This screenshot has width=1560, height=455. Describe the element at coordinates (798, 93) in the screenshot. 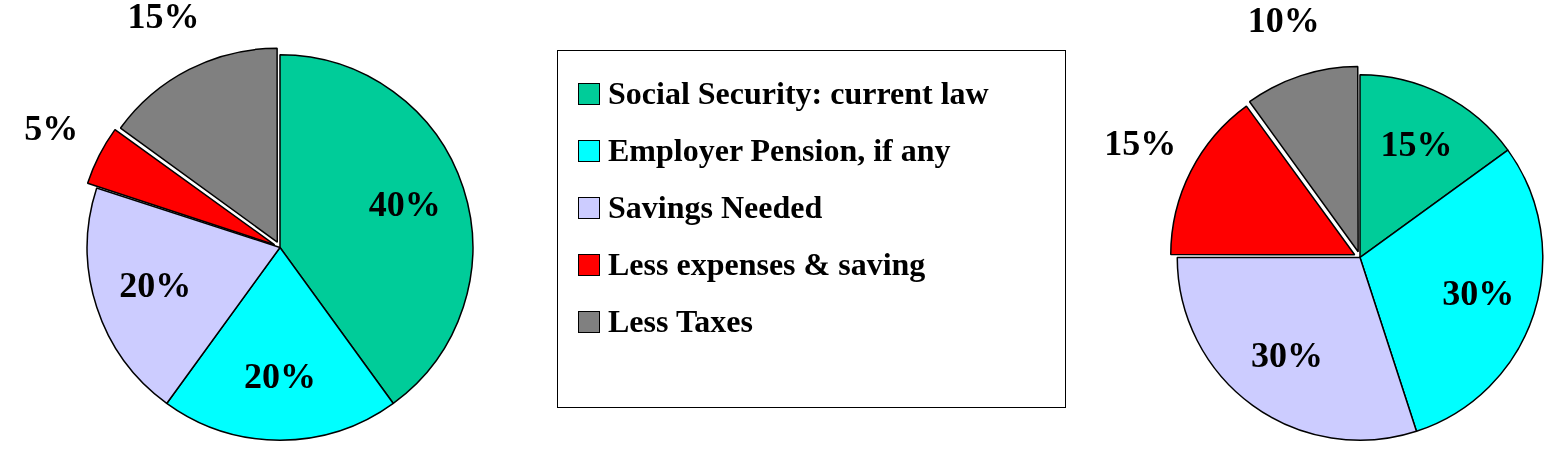

I see `legend-label: Social Security: current law` at that location.